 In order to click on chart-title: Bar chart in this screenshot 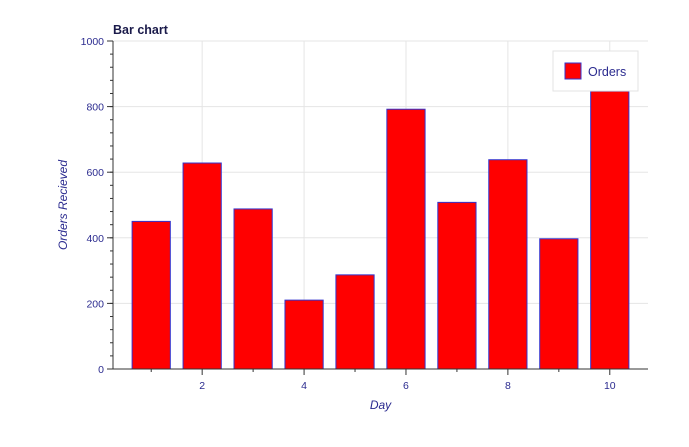, I will do `click(141, 30)`.